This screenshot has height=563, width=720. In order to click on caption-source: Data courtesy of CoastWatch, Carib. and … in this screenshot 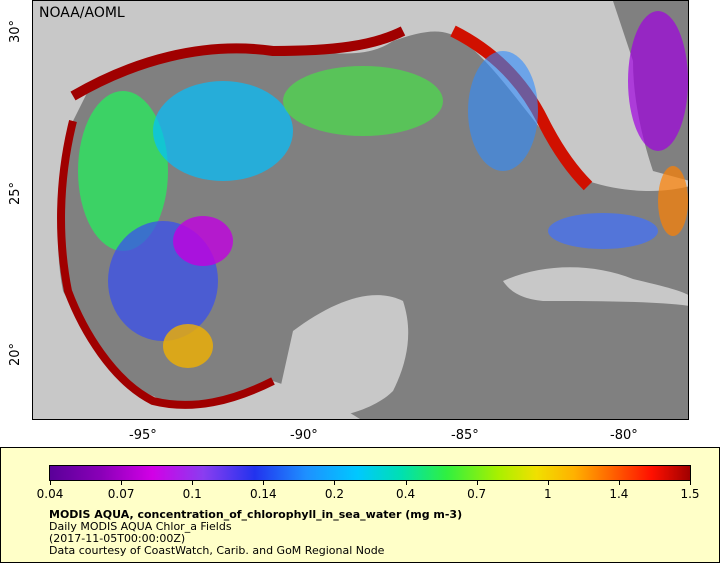, I will do `click(217, 550)`.